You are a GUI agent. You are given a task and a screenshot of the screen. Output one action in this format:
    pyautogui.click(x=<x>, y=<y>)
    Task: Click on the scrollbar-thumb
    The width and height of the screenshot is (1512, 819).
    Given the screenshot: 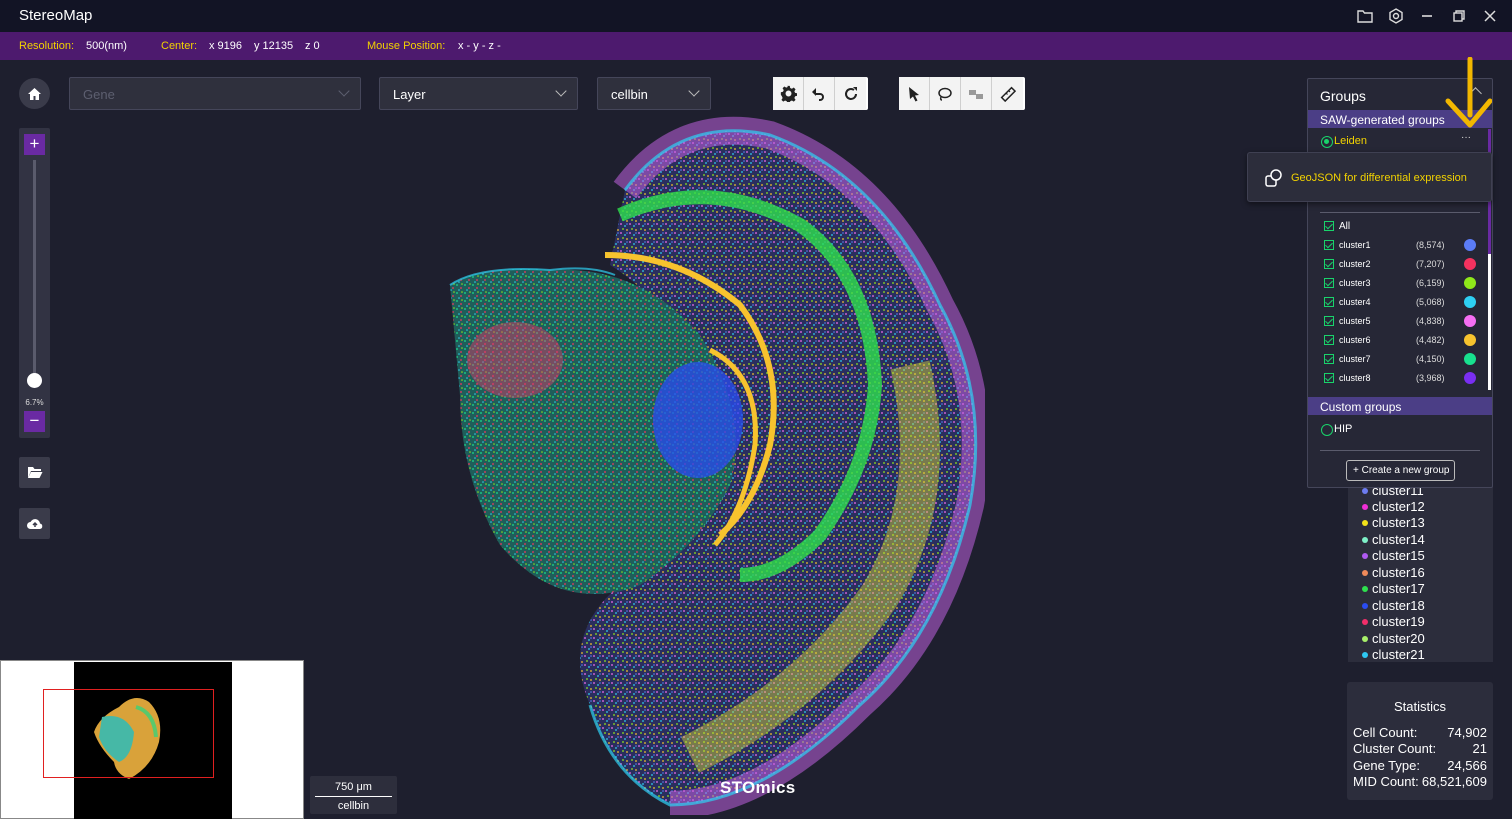 What is the action you would take?
    pyautogui.click(x=1489, y=322)
    